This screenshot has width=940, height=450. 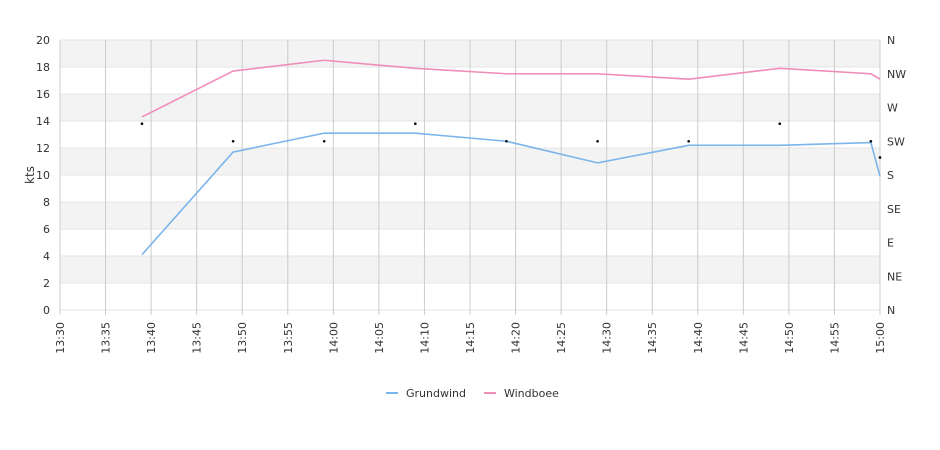 I want to click on legend-item-windboee: Windboee, so click(x=531, y=393).